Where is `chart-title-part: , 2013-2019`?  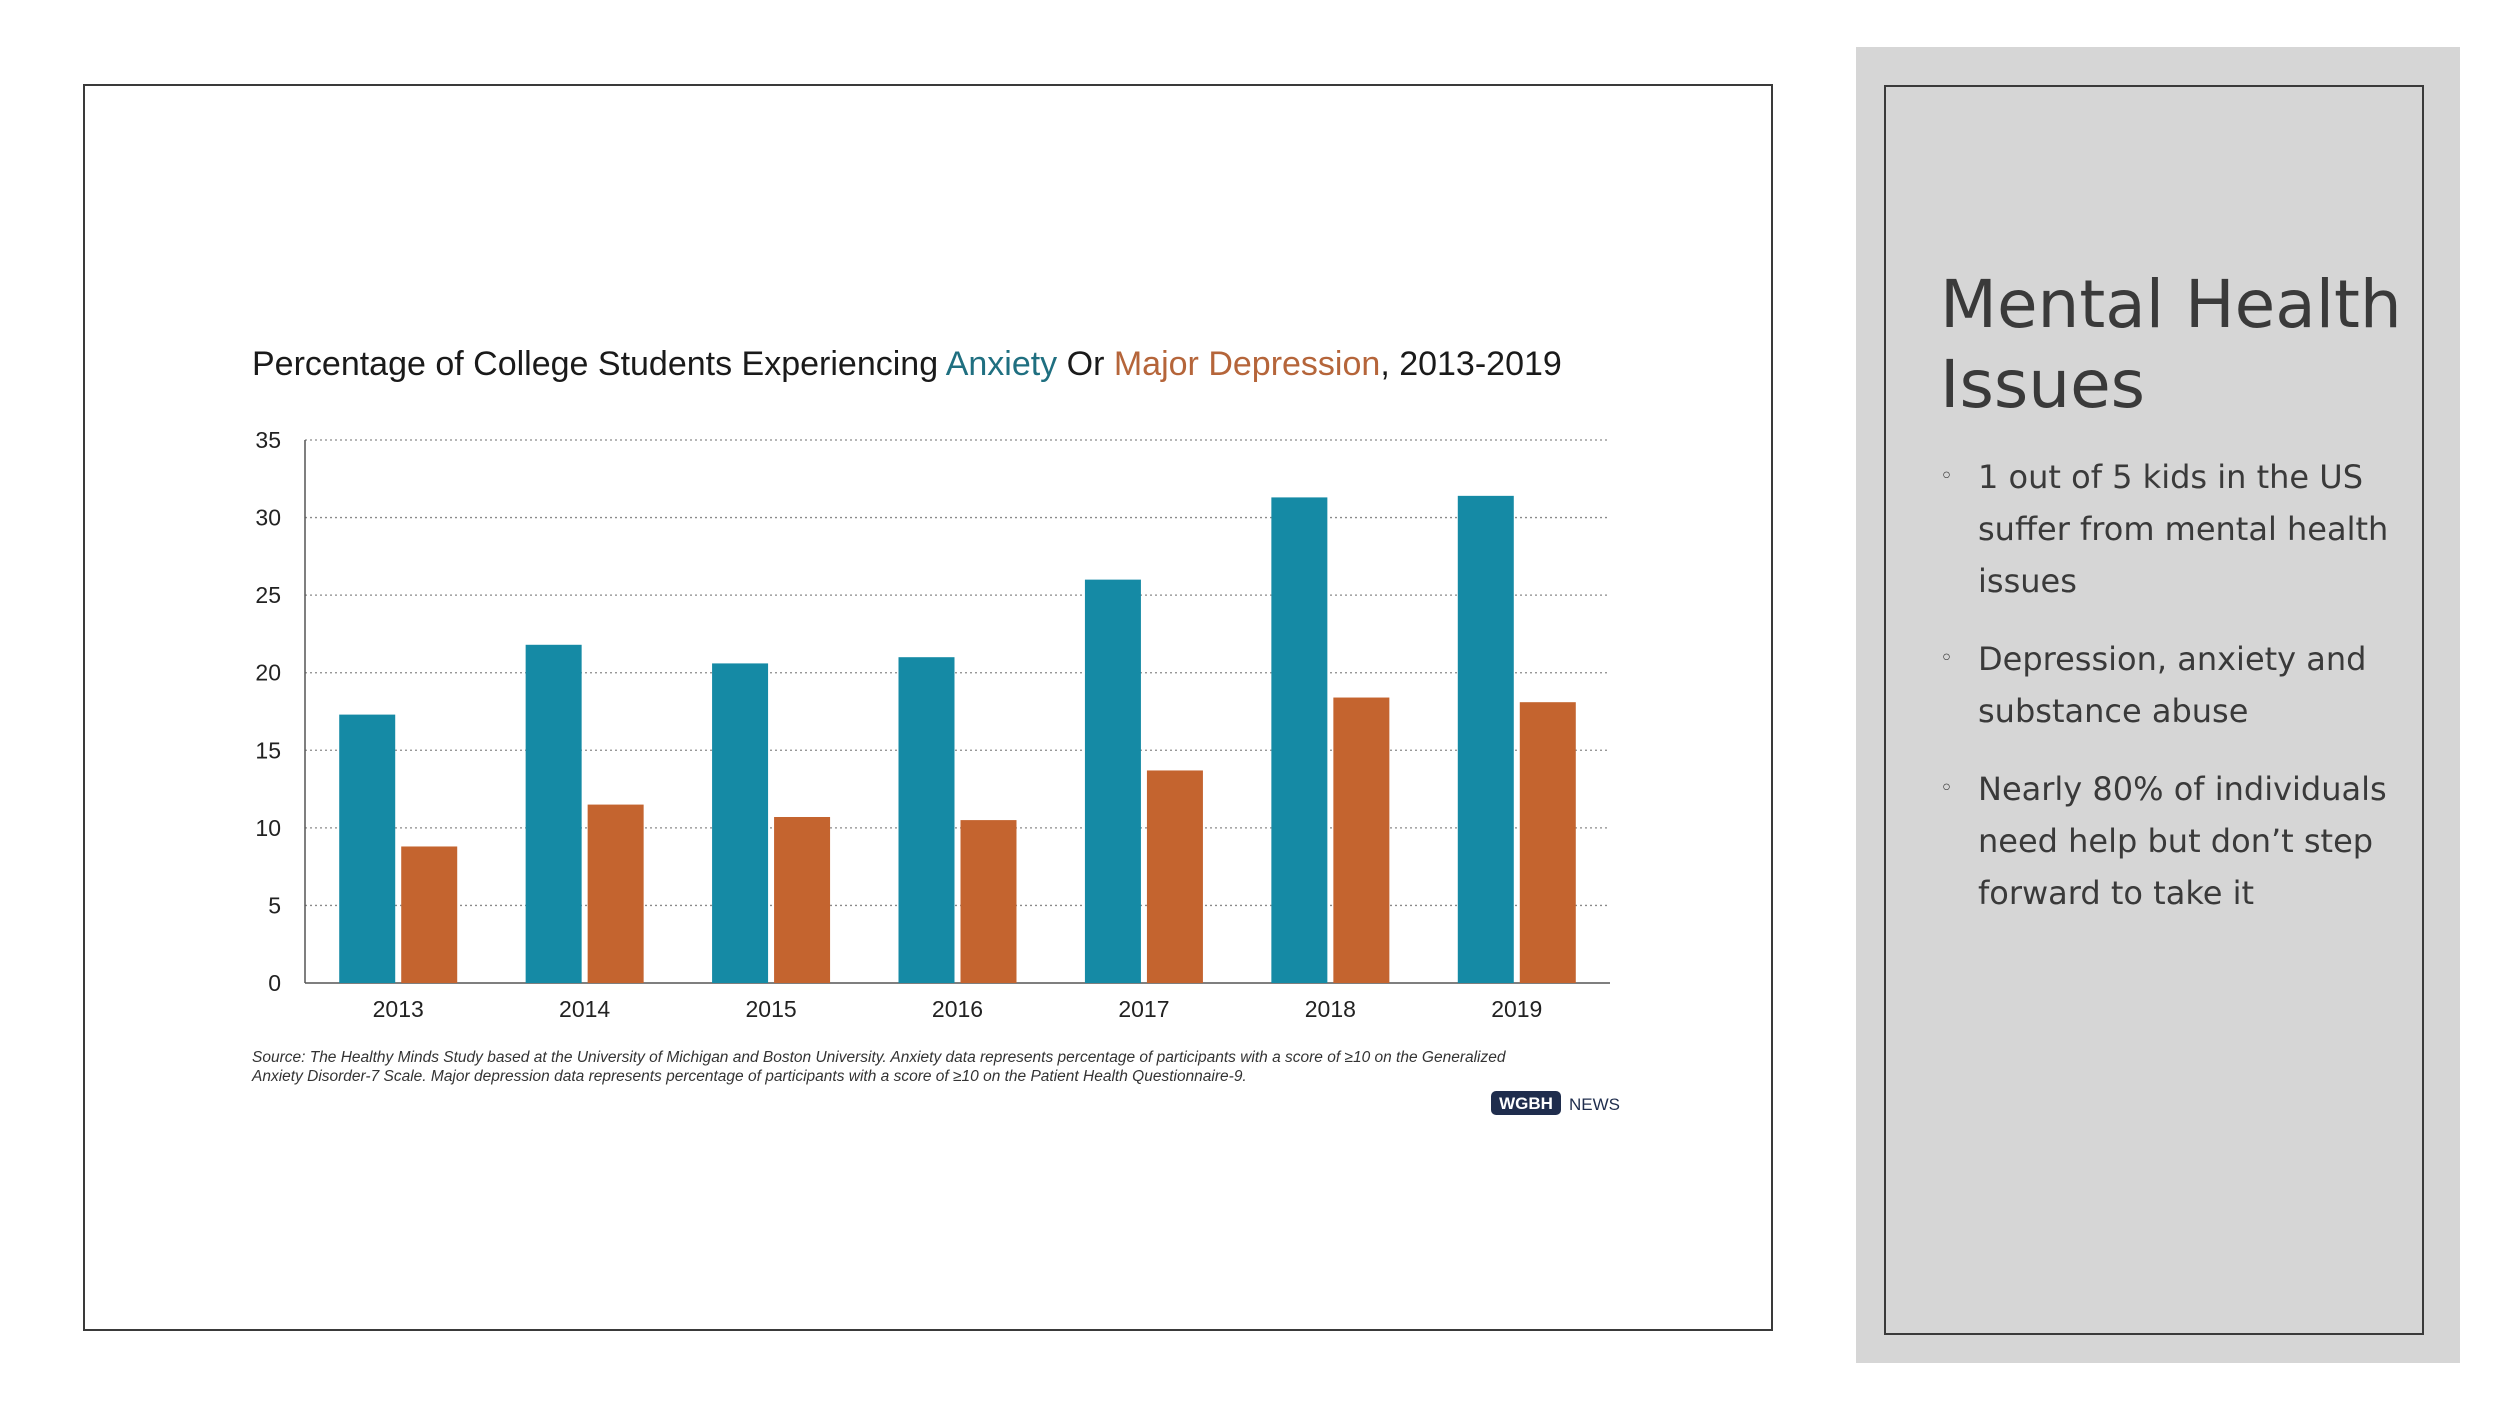
chart-title-part: , 2013-2019 is located at coordinates (1471, 364).